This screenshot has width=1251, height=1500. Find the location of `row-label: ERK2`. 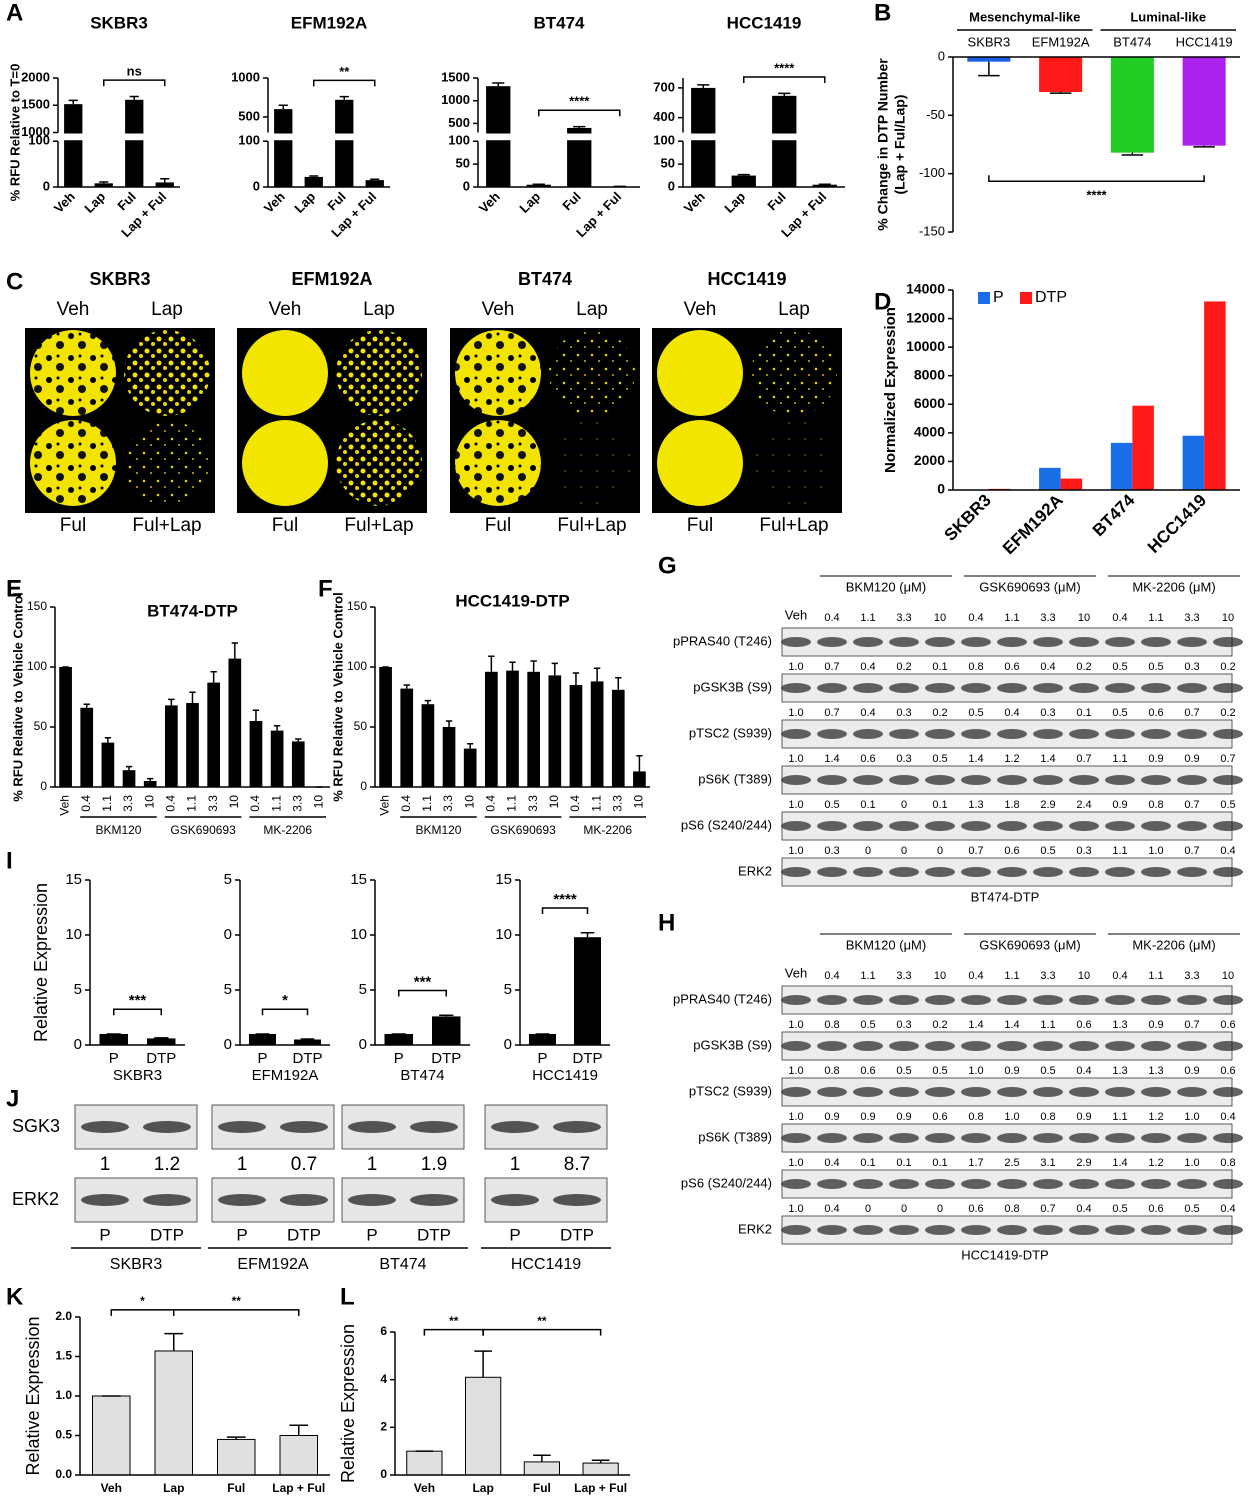

row-label: ERK2 is located at coordinates (755, 870).